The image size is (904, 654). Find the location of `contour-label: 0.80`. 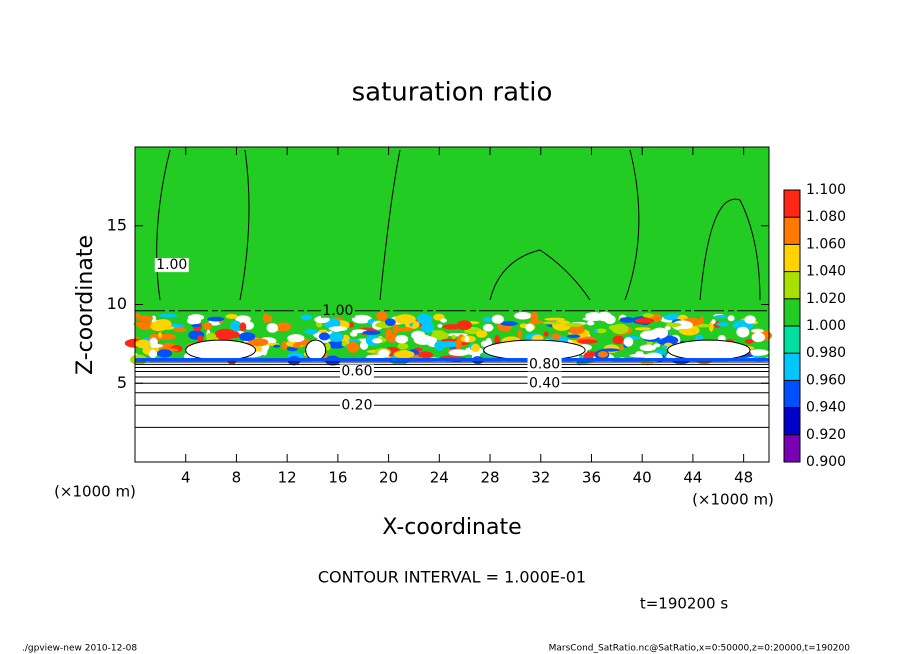

contour-label: 0.80 is located at coordinates (544, 364).